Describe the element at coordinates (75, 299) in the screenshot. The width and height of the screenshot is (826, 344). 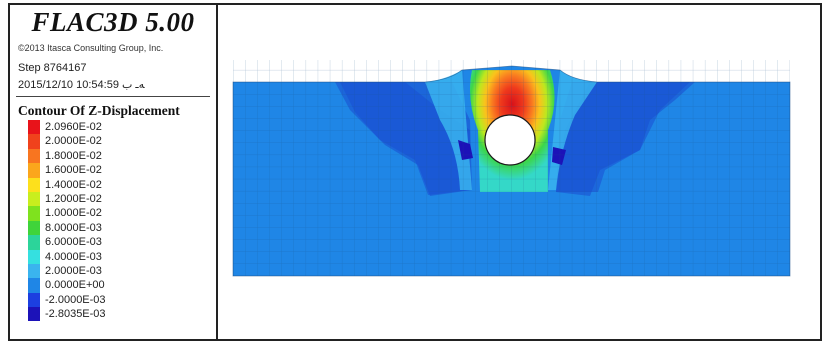
I see `legend-label: -2.0000E-03` at that location.